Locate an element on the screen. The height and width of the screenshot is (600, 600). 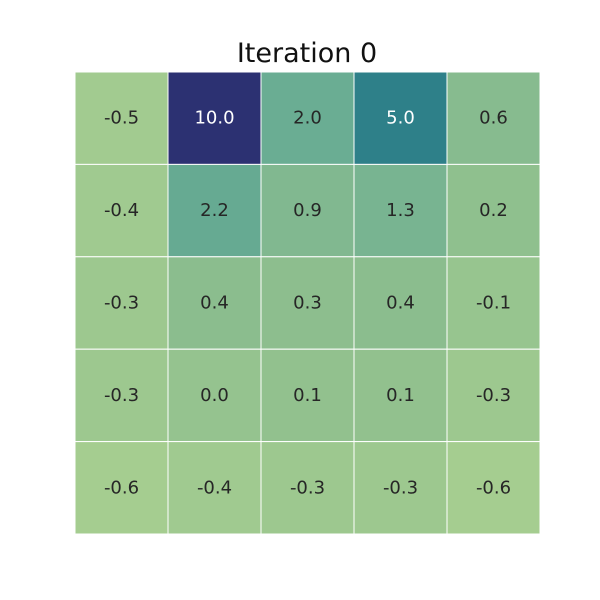
heatmap-cell-r0-c3 is located at coordinates (400, 118).